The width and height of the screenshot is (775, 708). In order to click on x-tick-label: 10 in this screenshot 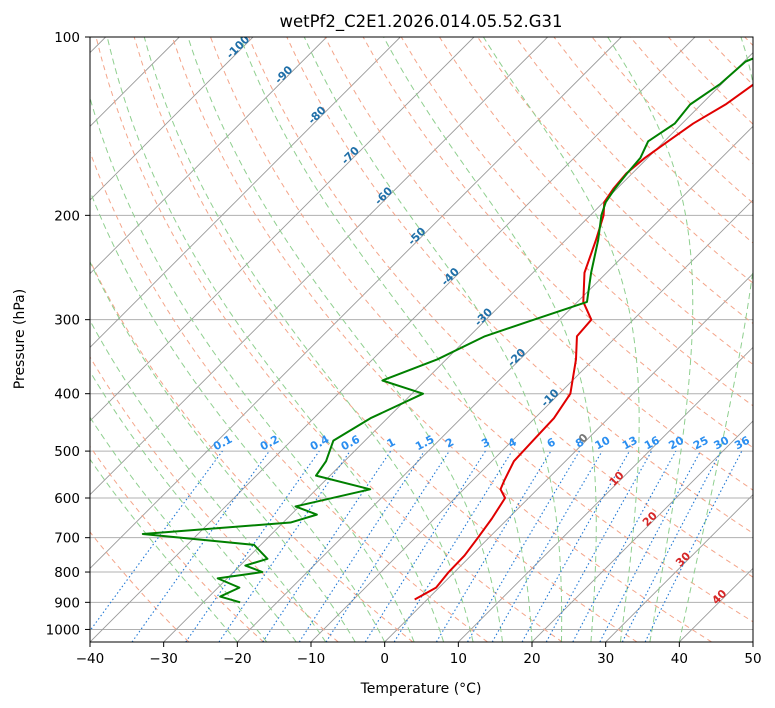, I will do `click(458, 659)`.